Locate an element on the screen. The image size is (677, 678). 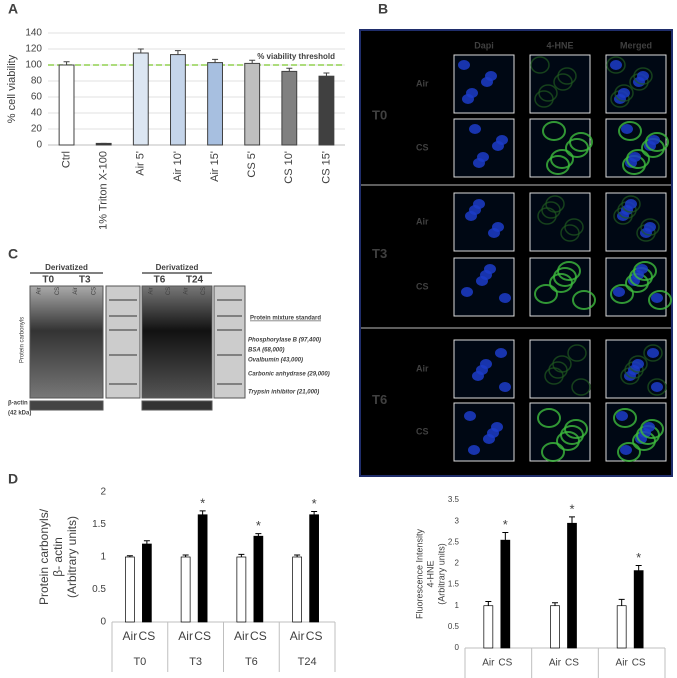
axis-title: % cell viability is located at coordinates (12, 88).